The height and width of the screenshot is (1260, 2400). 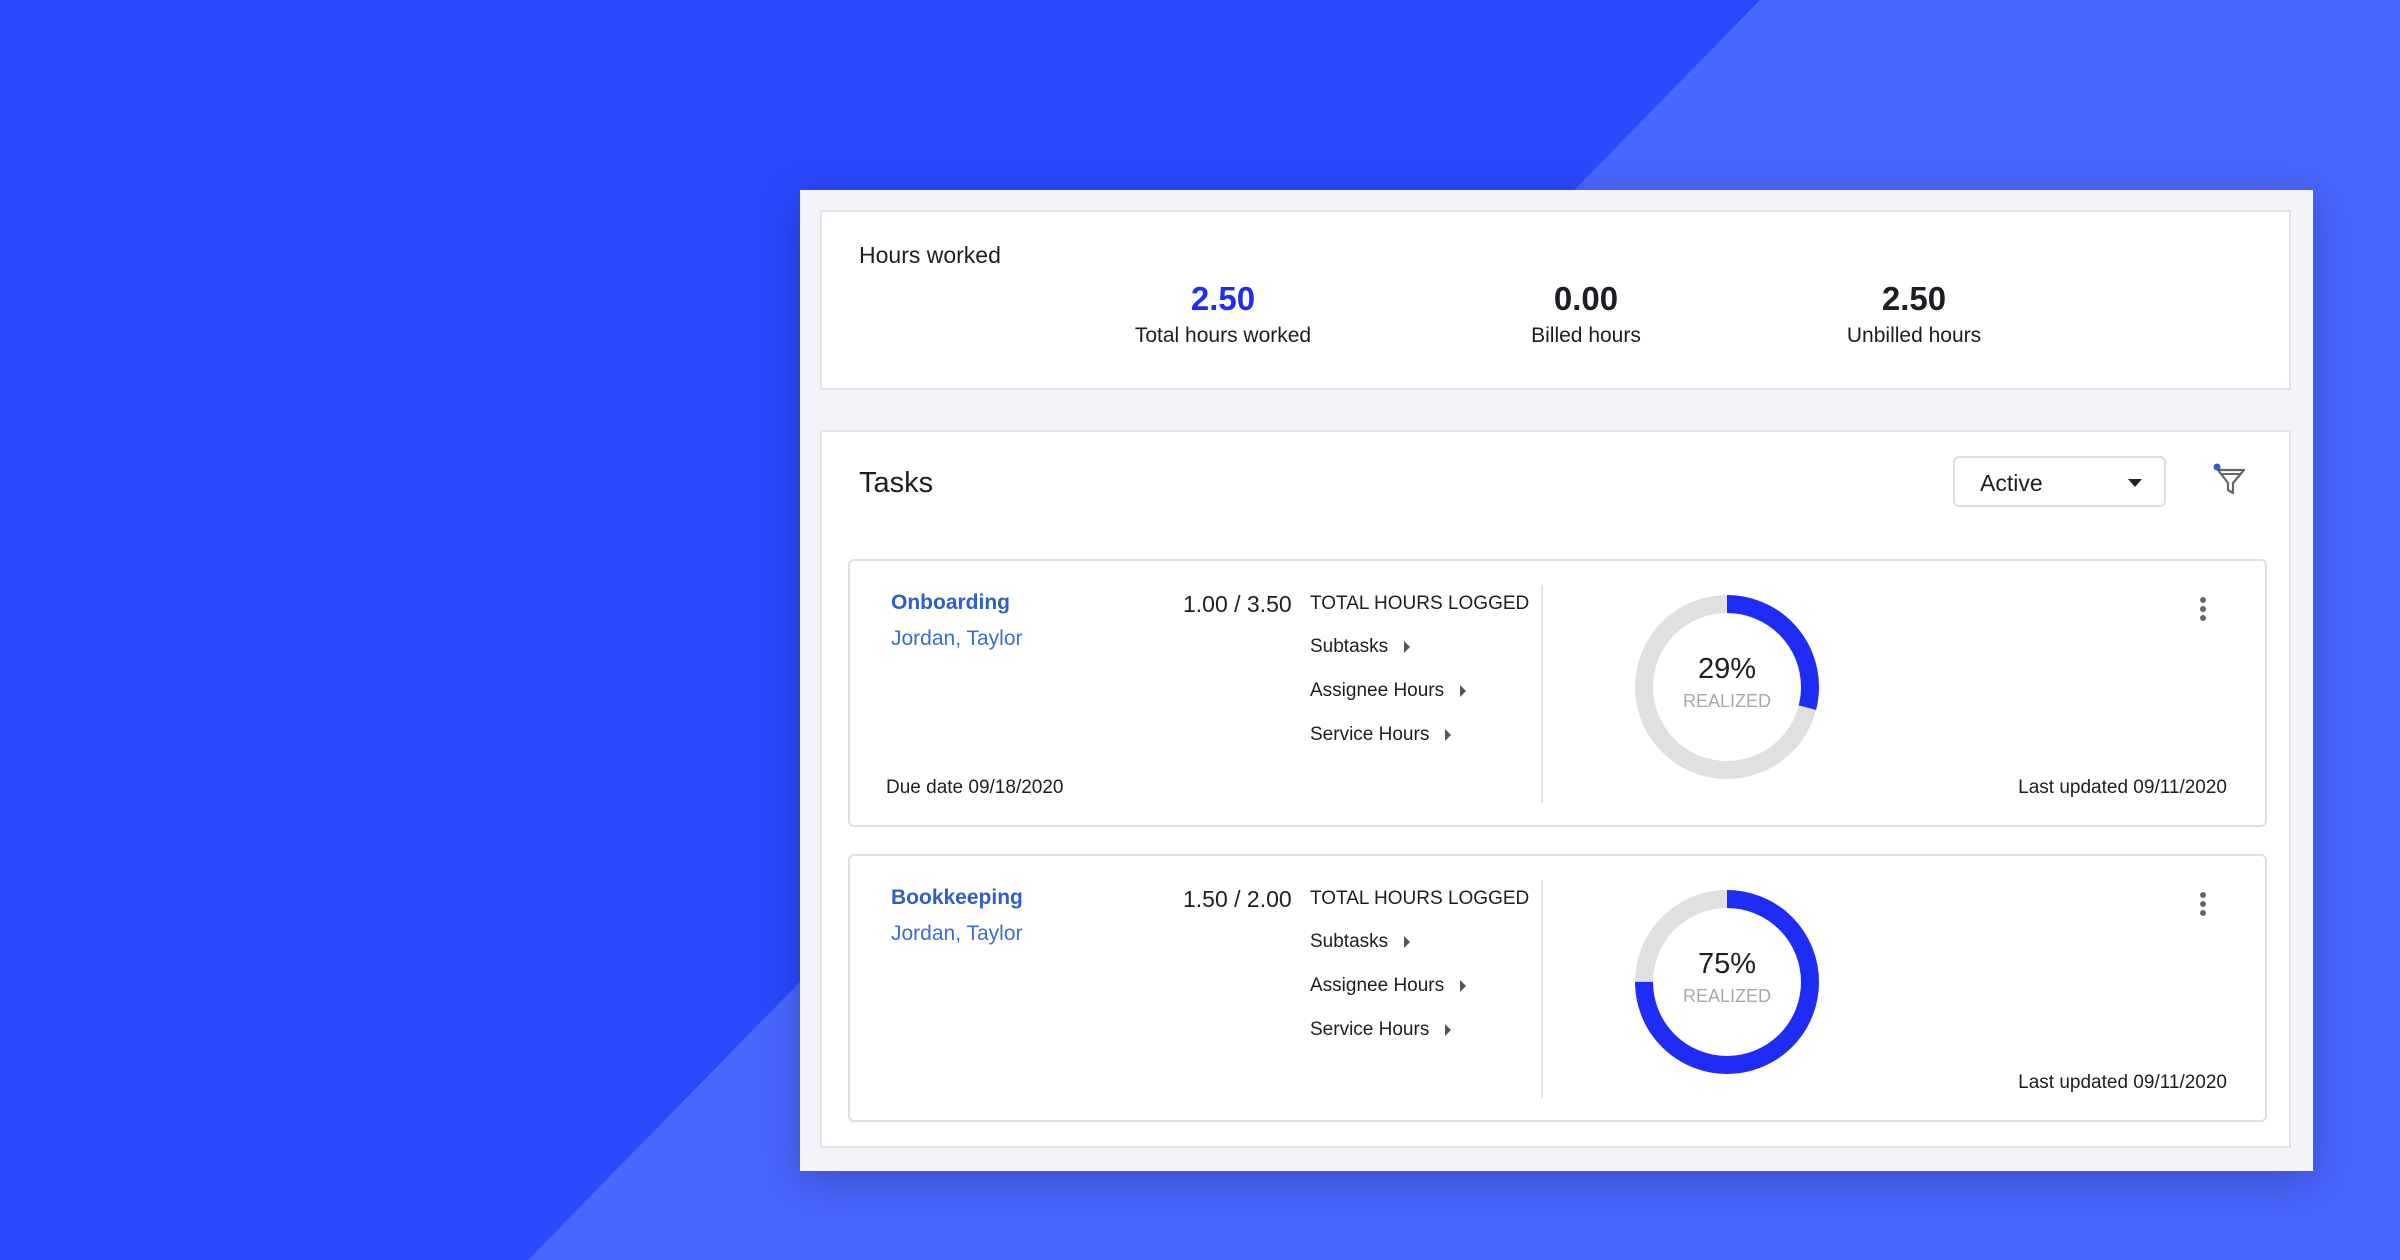 I want to click on task-due-date: Due date 09/18/2020, so click(x=975, y=787).